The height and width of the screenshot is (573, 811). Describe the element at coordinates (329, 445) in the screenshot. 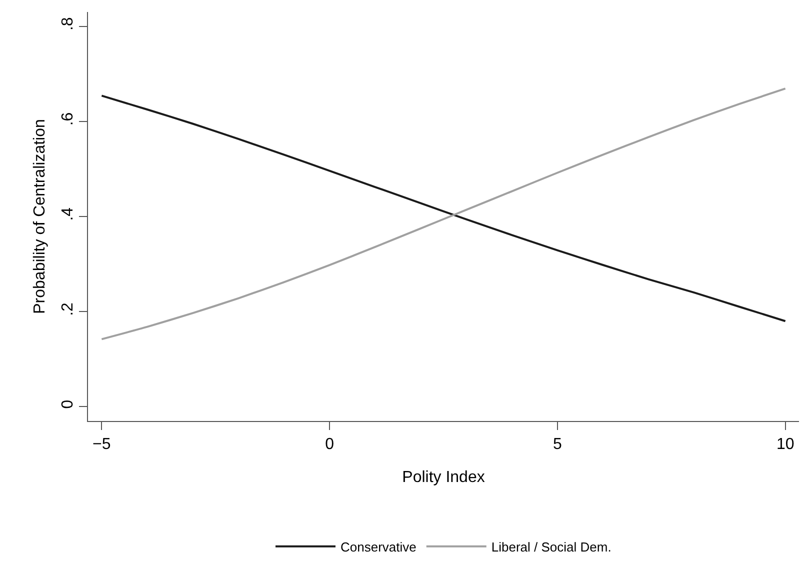

I see `x-tick-label: 0` at that location.